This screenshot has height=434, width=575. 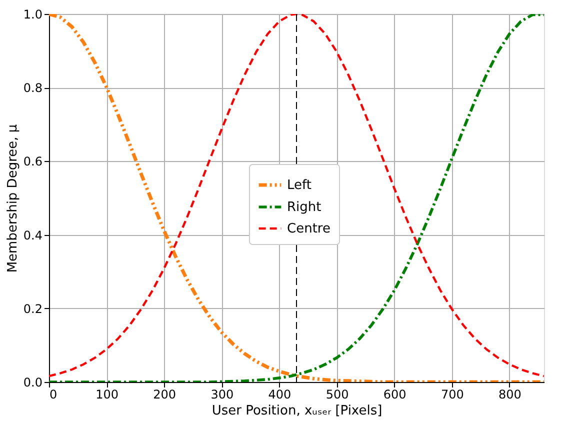 What do you see at coordinates (32, 161) in the screenshot?
I see `y-tick-label: 0.6` at bounding box center [32, 161].